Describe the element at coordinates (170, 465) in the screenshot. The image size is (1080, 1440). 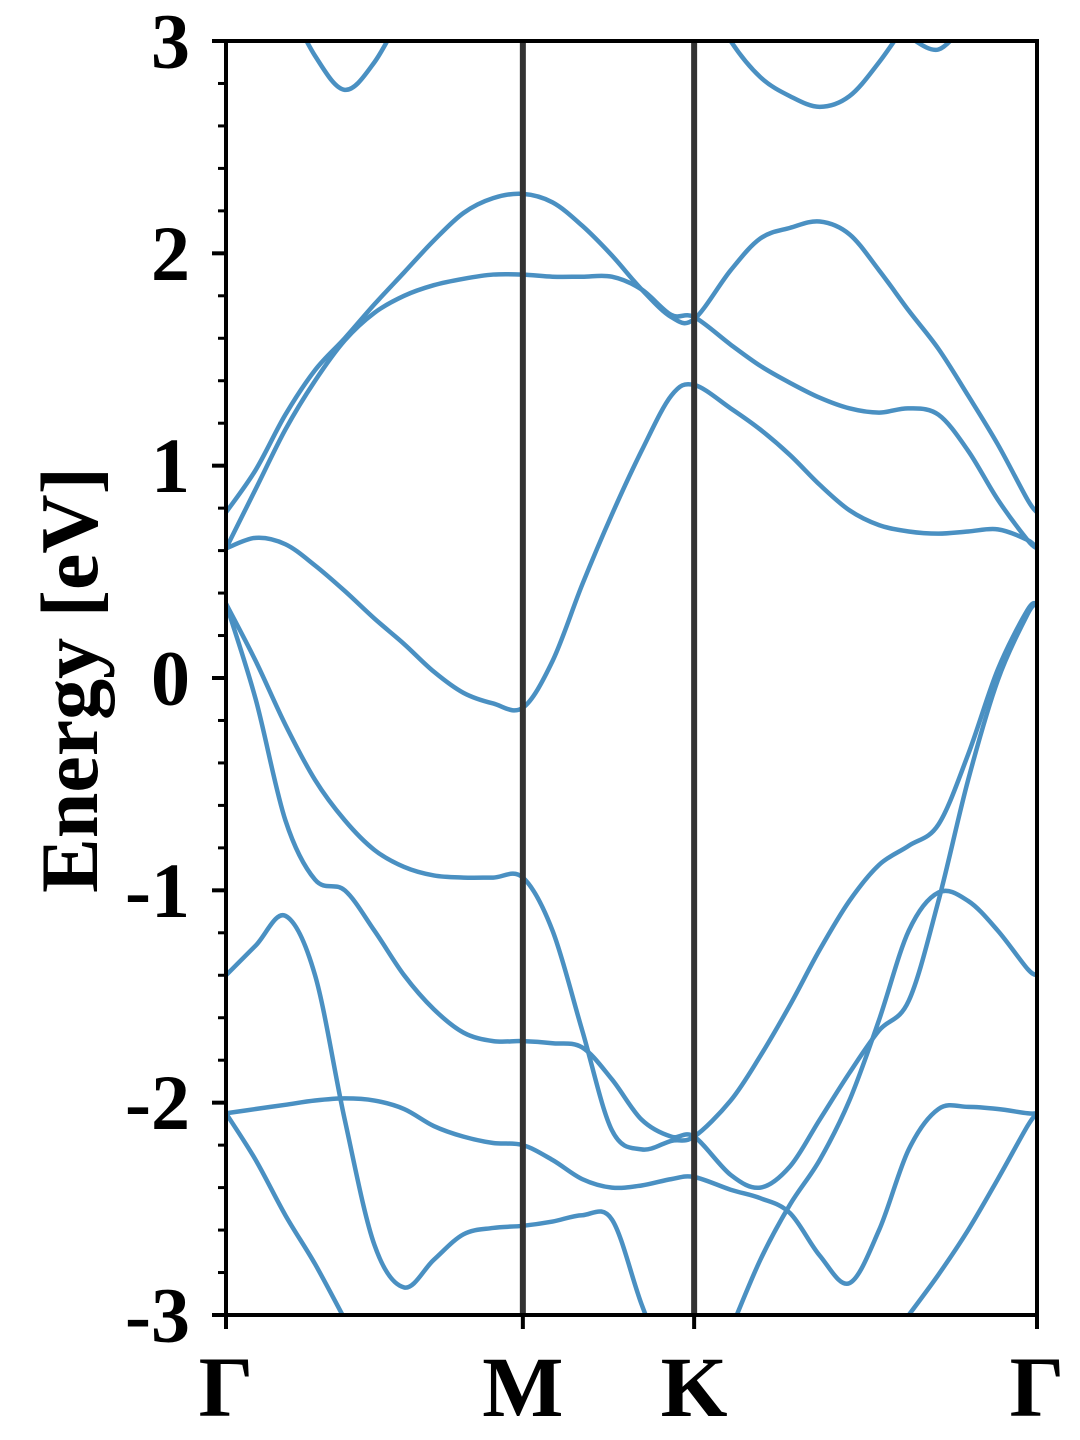
I see `y-tick-label: 1` at that location.